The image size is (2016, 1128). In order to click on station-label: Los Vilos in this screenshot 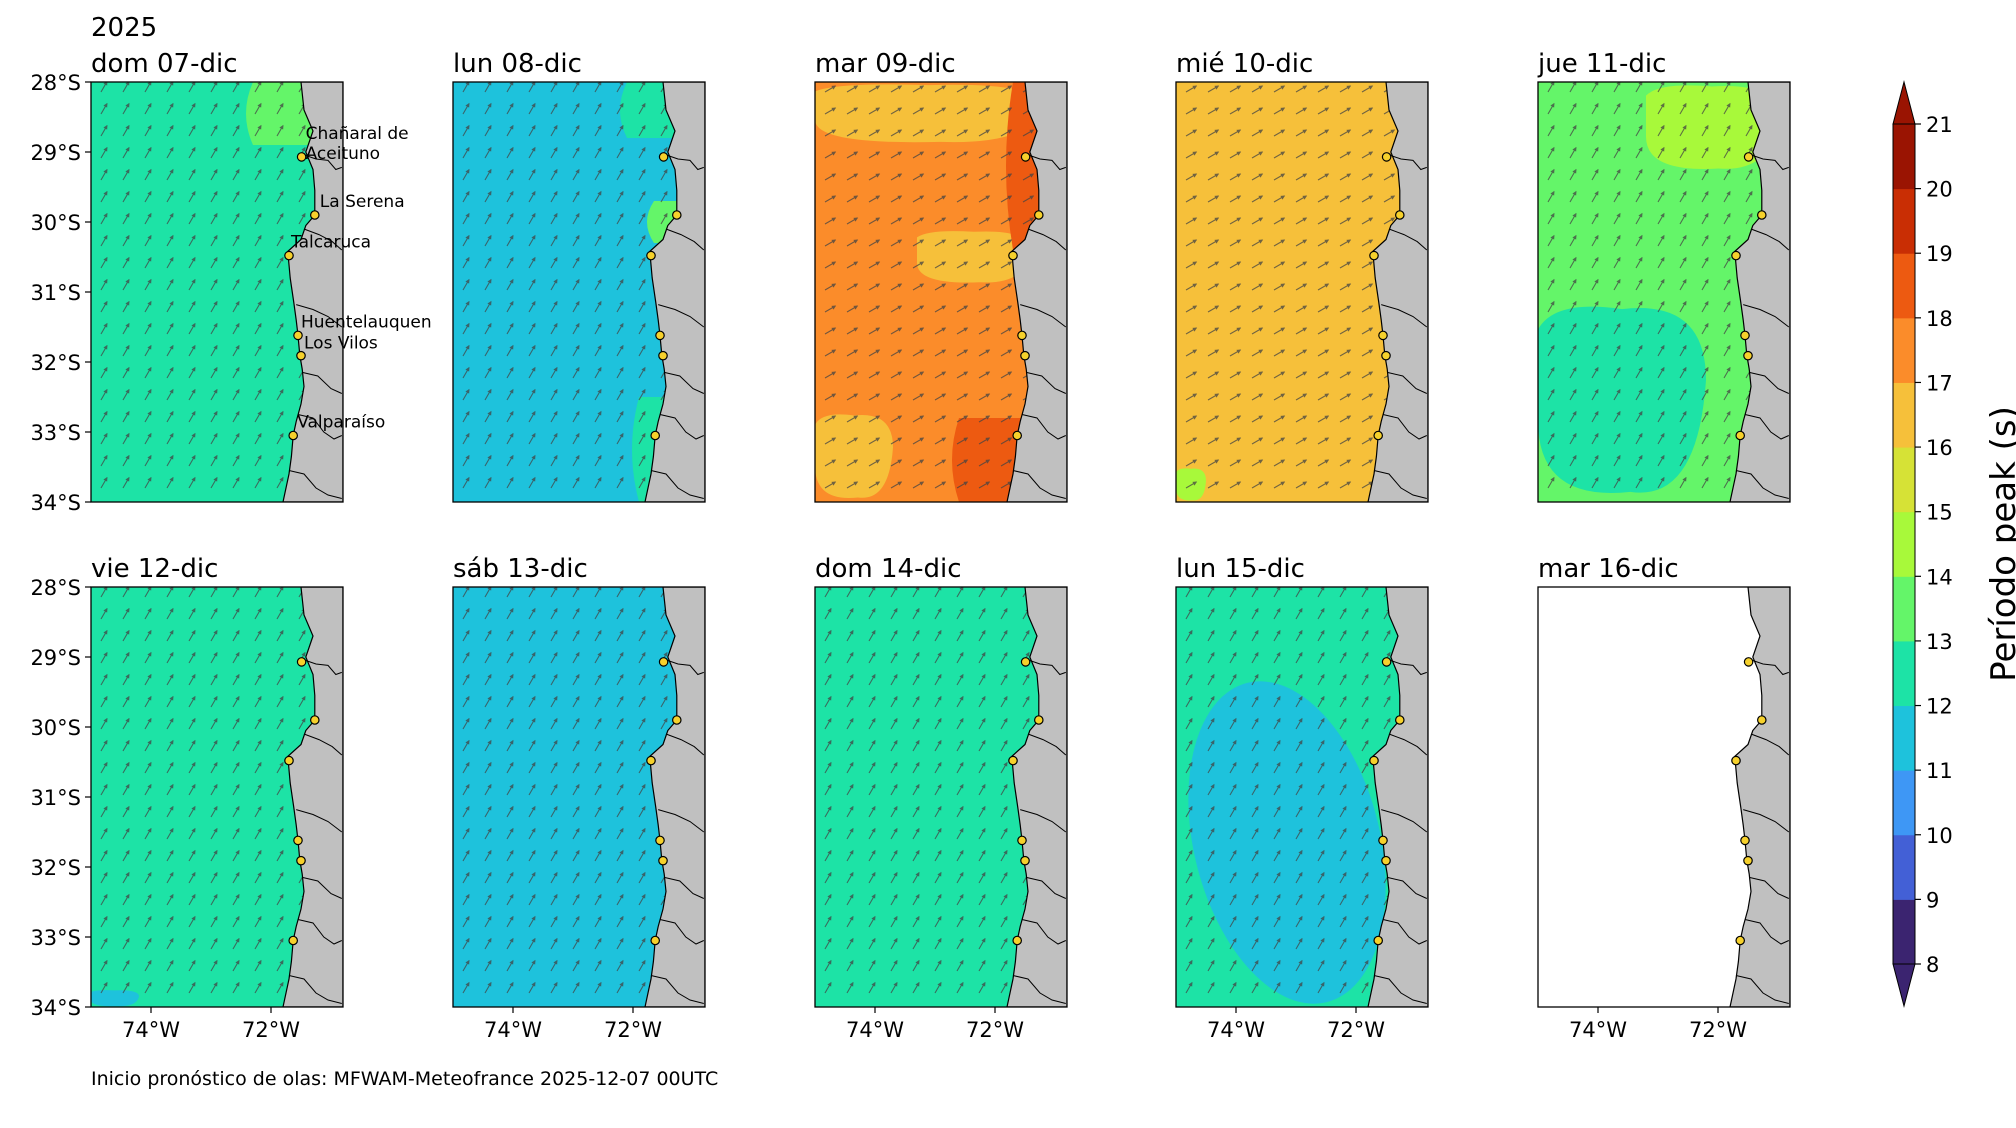, I will do `click(341, 344)`.